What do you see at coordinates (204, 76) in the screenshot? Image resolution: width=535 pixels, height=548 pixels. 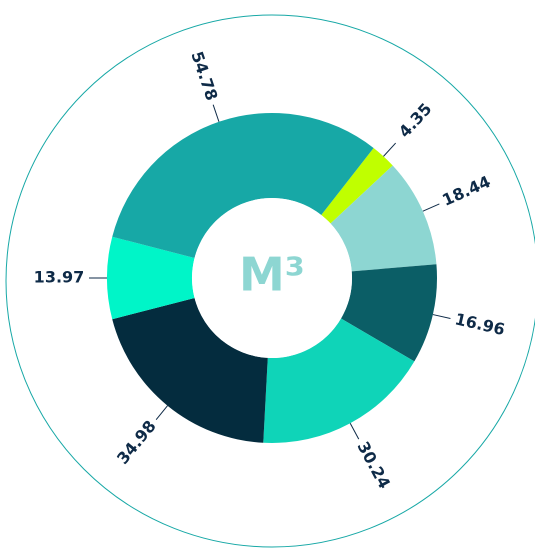 I see `data-label: 54.78` at bounding box center [204, 76].